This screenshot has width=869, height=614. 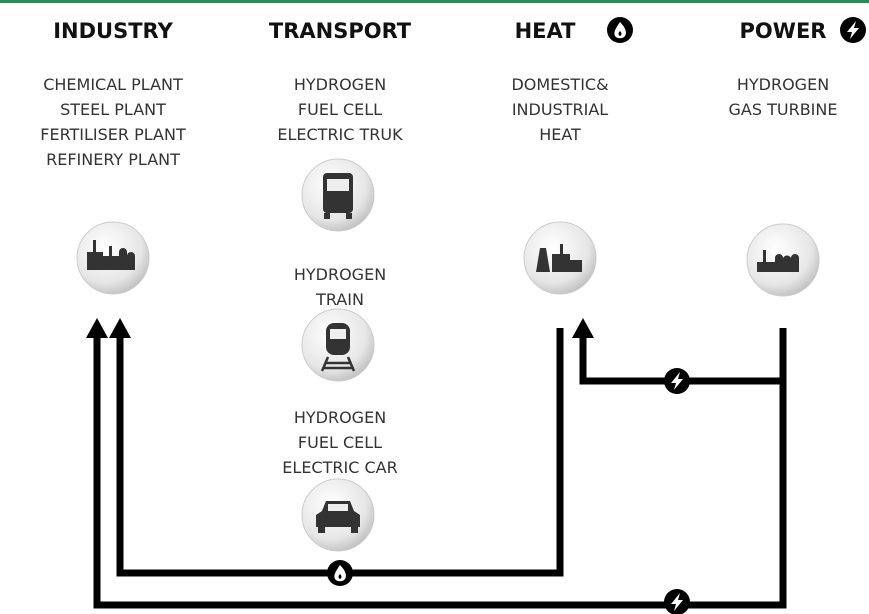 What do you see at coordinates (113, 258) in the screenshot?
I see `industry-icon` at bounding box center [113, 258].